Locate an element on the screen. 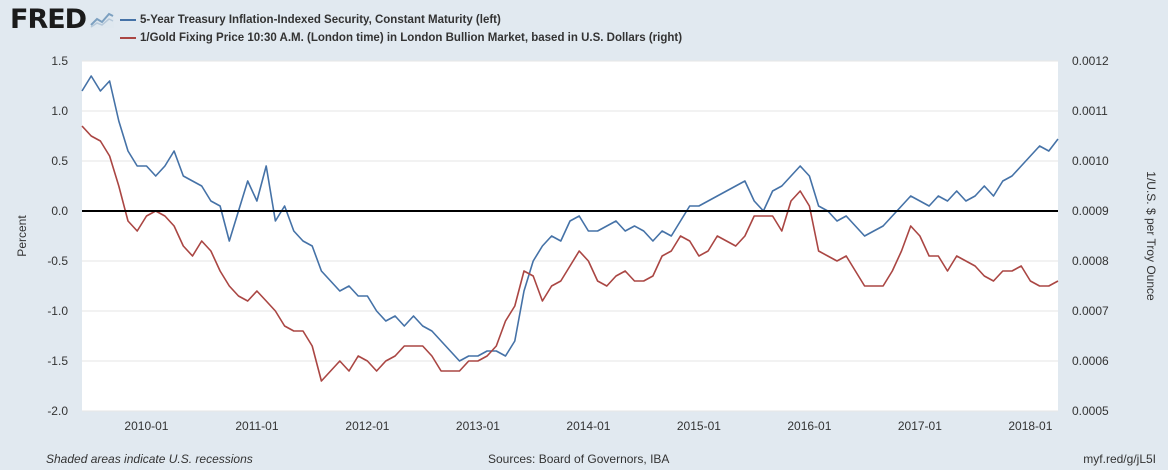 This screenshot has width=1168, height=470. short-link: myf.red/g/jL5I is located at coordinates (1119, 459).